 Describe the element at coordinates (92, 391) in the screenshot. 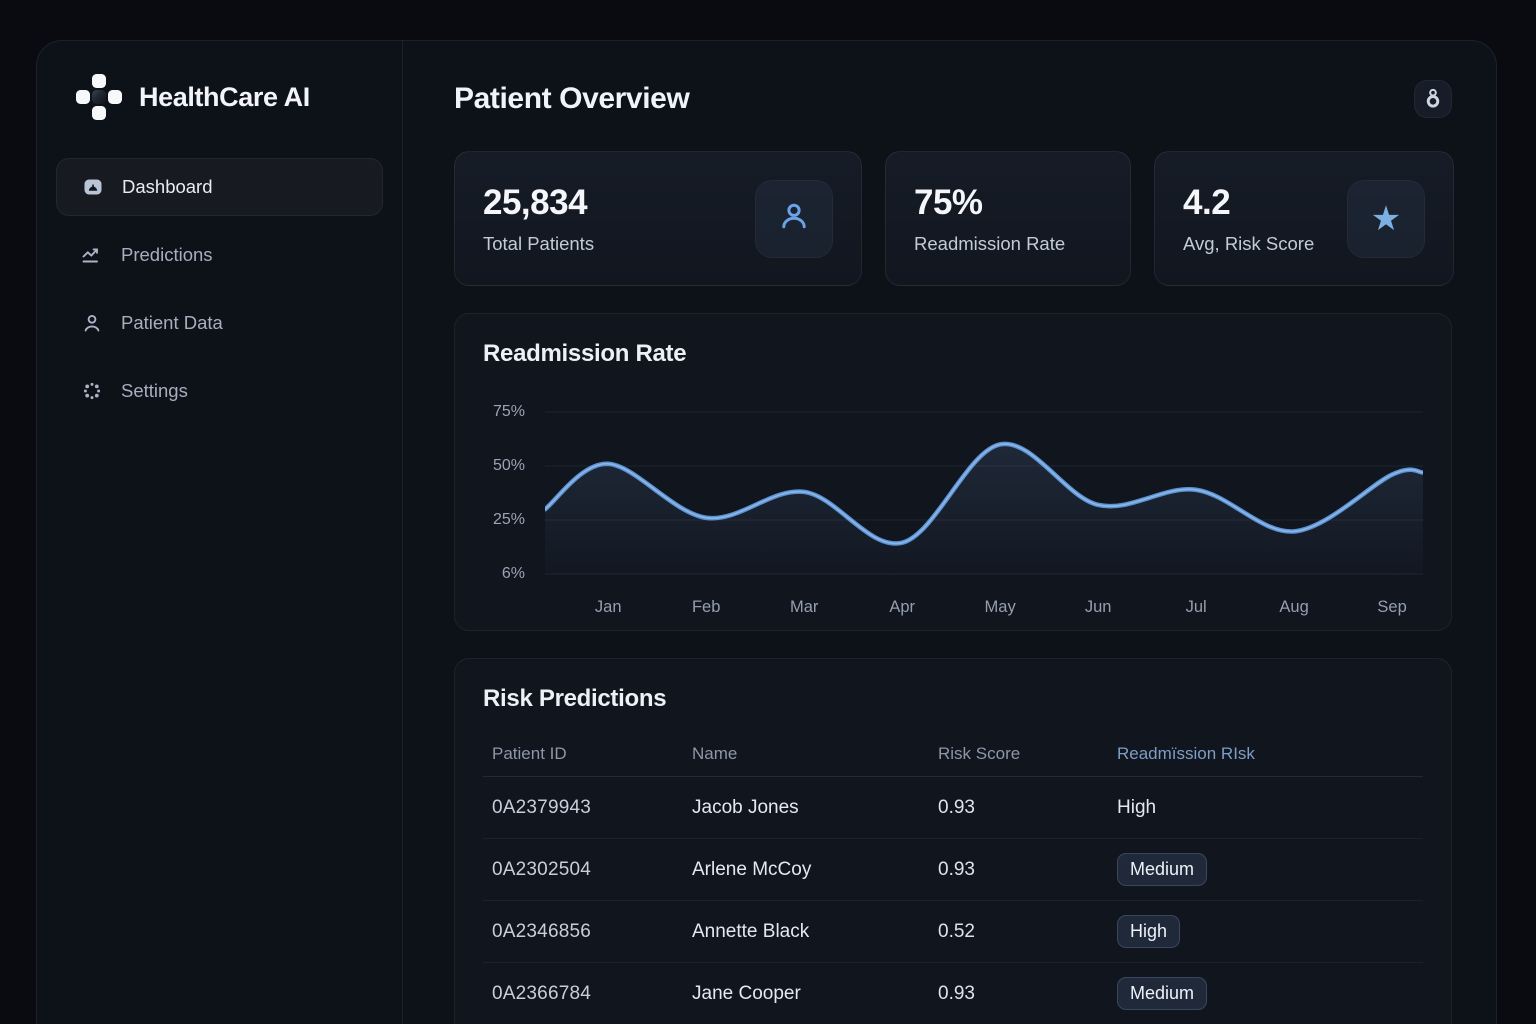

I see `dots-icon` at that location.